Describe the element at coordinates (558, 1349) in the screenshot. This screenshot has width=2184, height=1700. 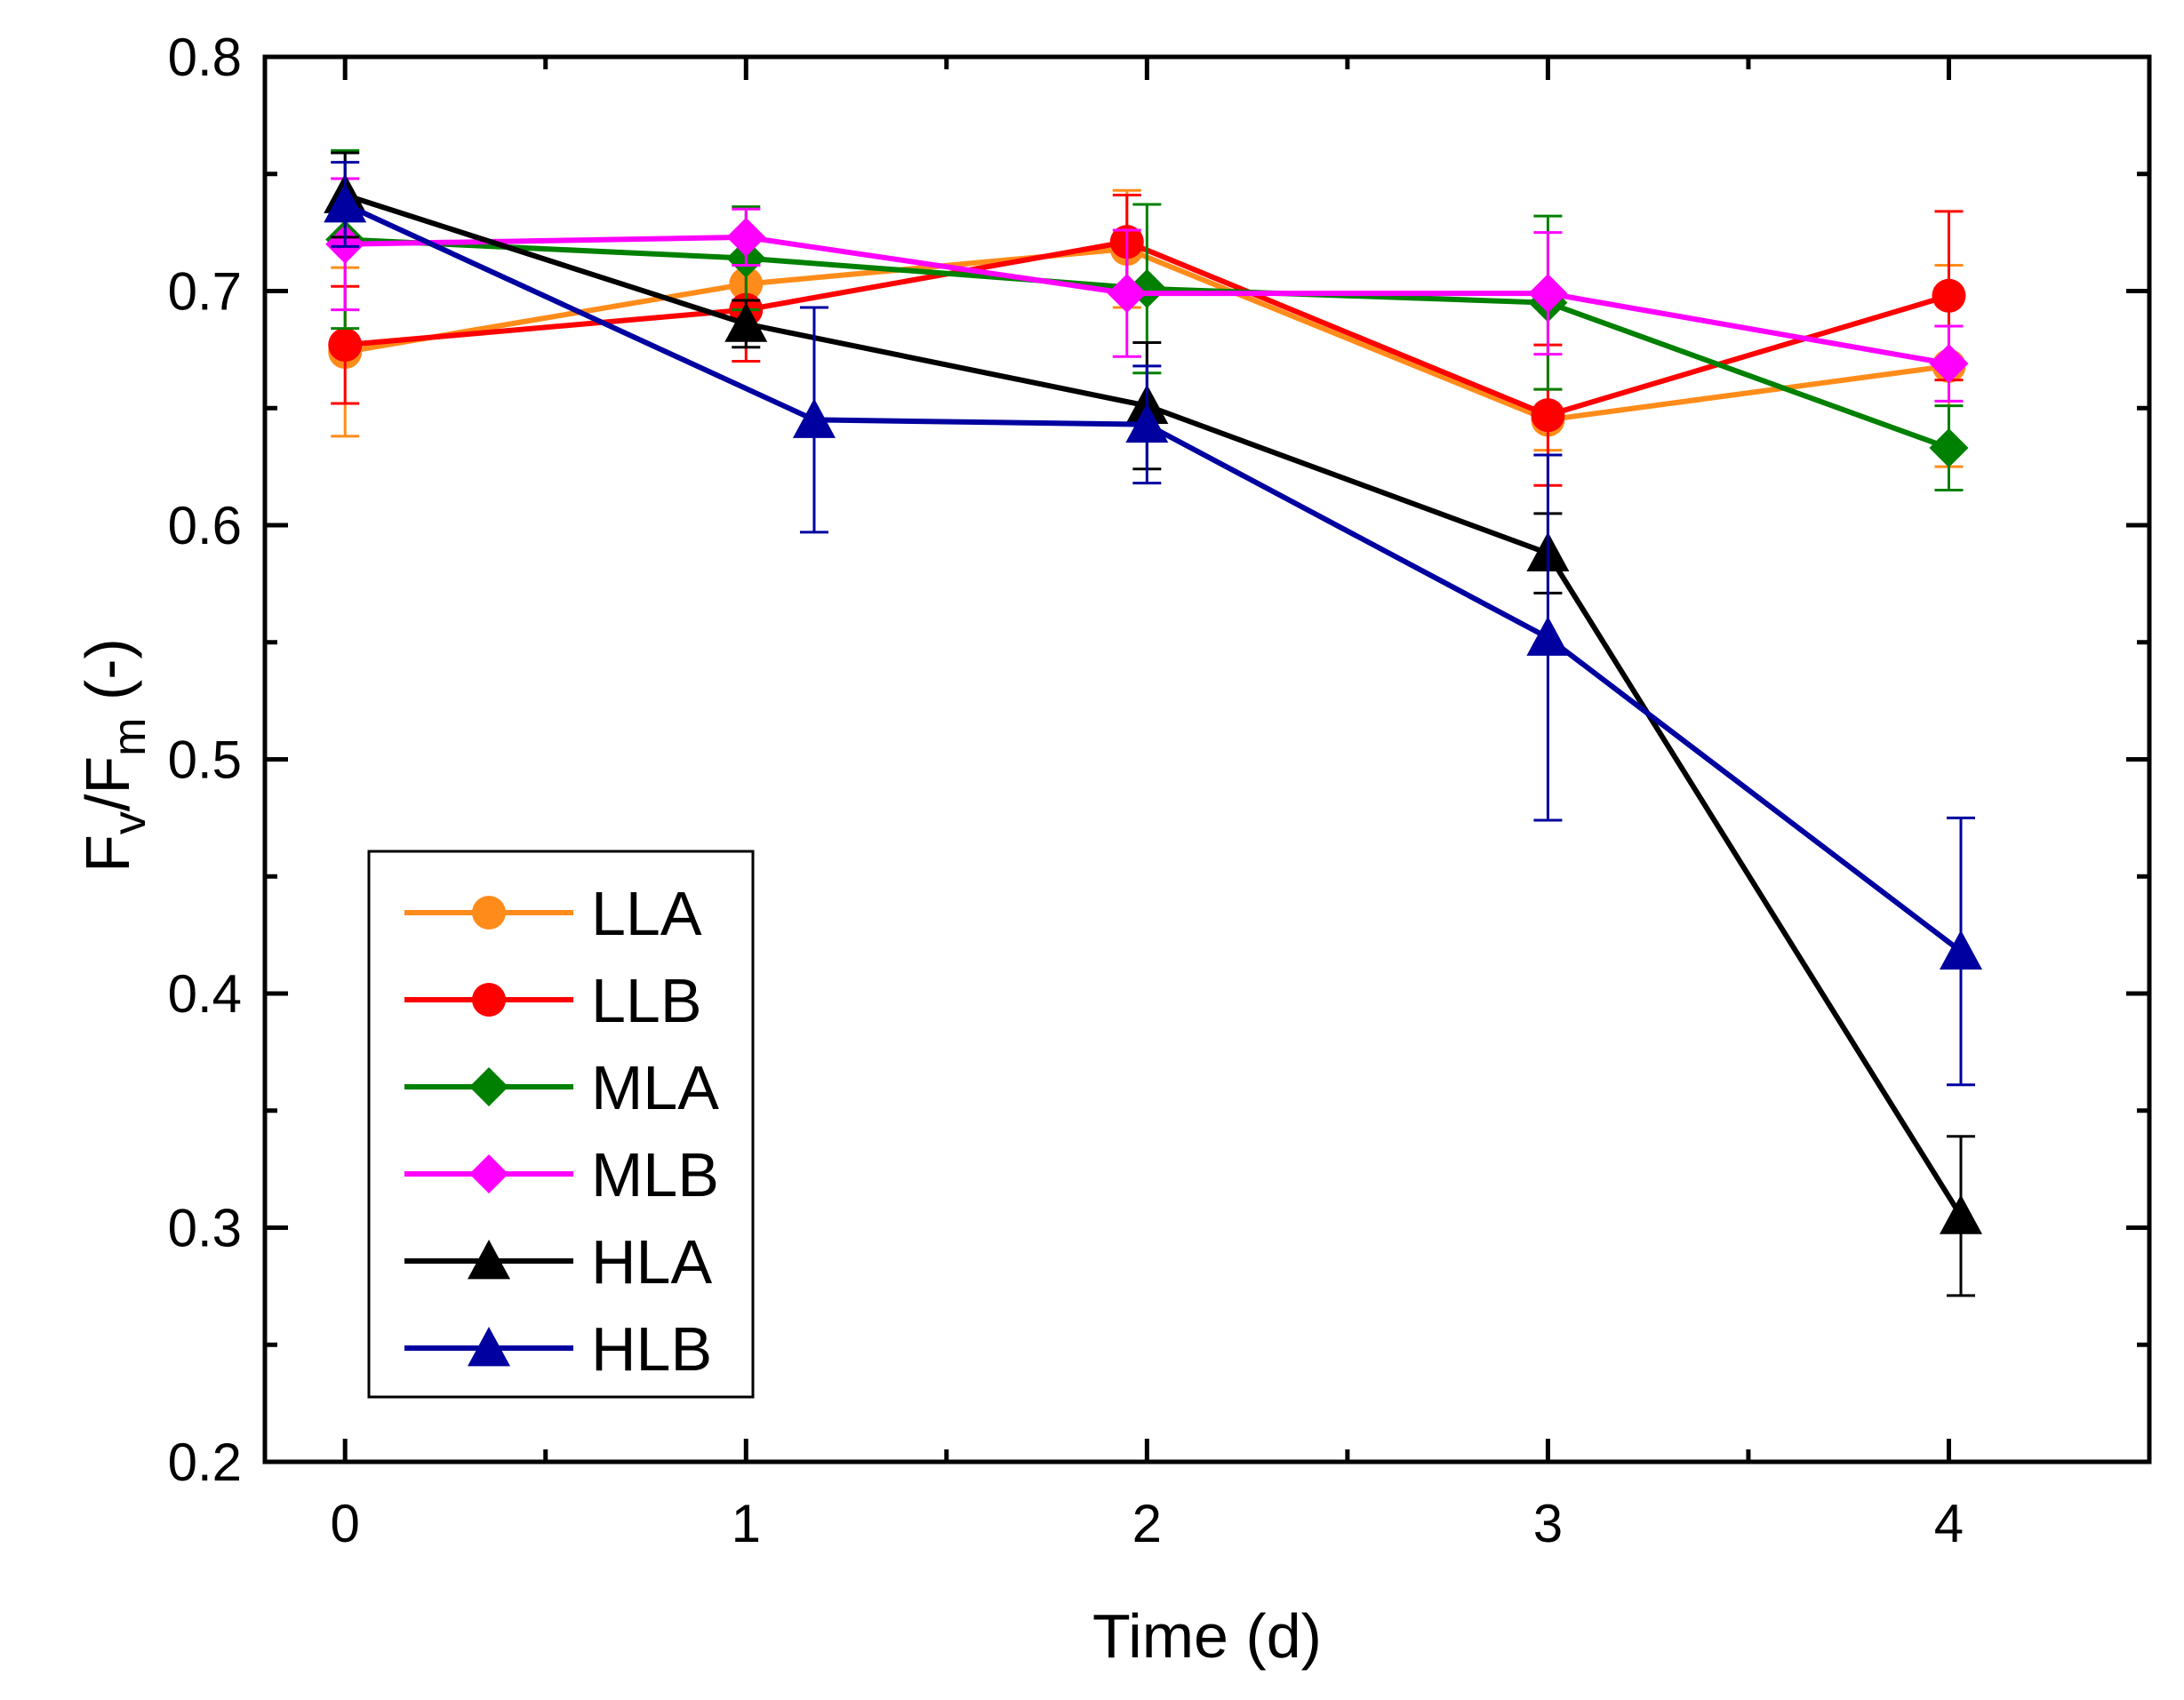
I see `legend-item-hlb: HLB` at that location.